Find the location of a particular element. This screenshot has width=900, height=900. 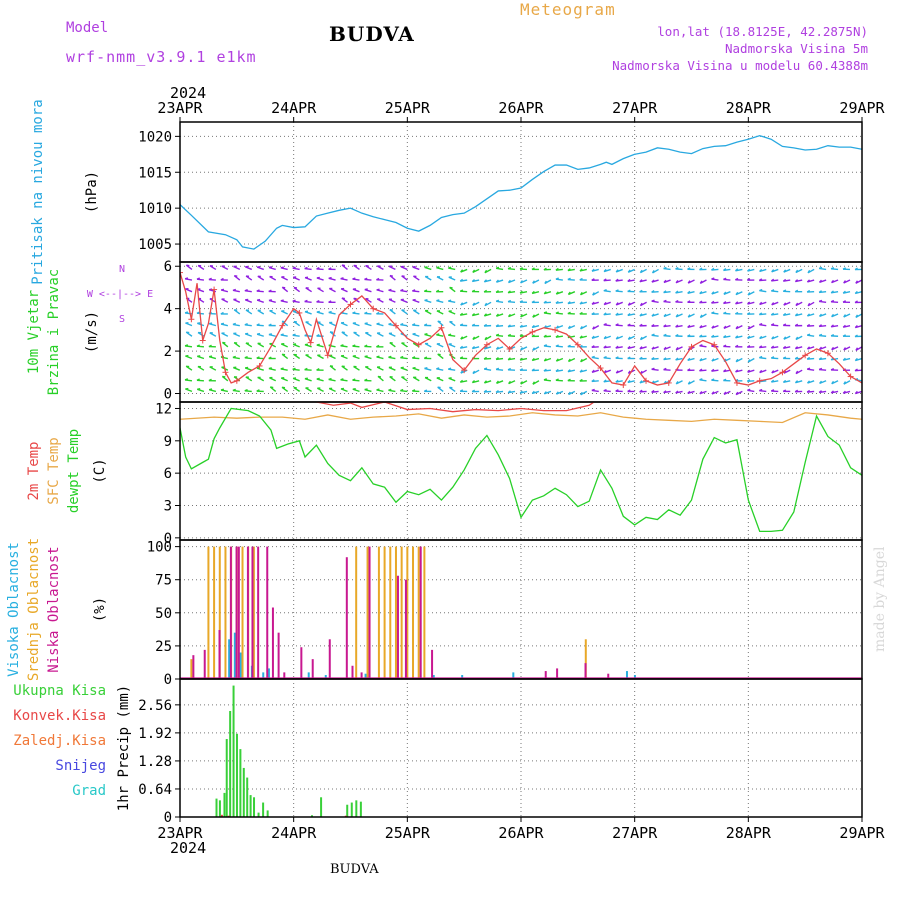

wind-ytick-label: 4 is located at coordinates (168, 310).